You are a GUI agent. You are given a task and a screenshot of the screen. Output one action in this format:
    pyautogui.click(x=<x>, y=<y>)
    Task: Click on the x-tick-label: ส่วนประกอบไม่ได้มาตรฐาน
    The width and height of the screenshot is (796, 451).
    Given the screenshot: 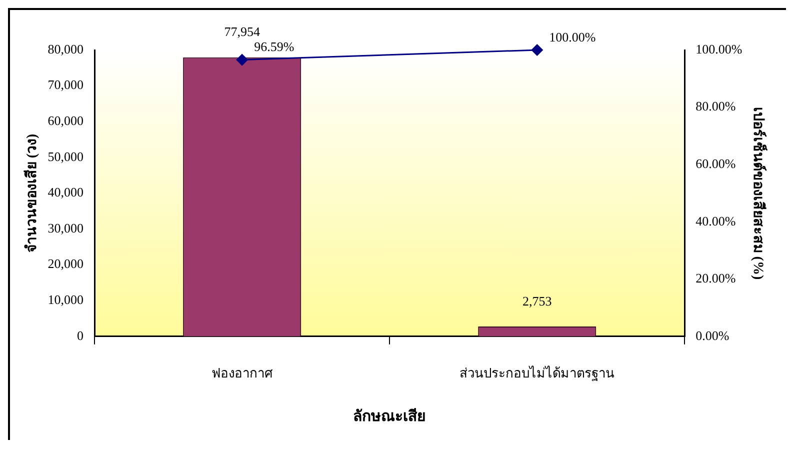 What is the action you would take?
    pyautogui.click(x=537, y=374)
    